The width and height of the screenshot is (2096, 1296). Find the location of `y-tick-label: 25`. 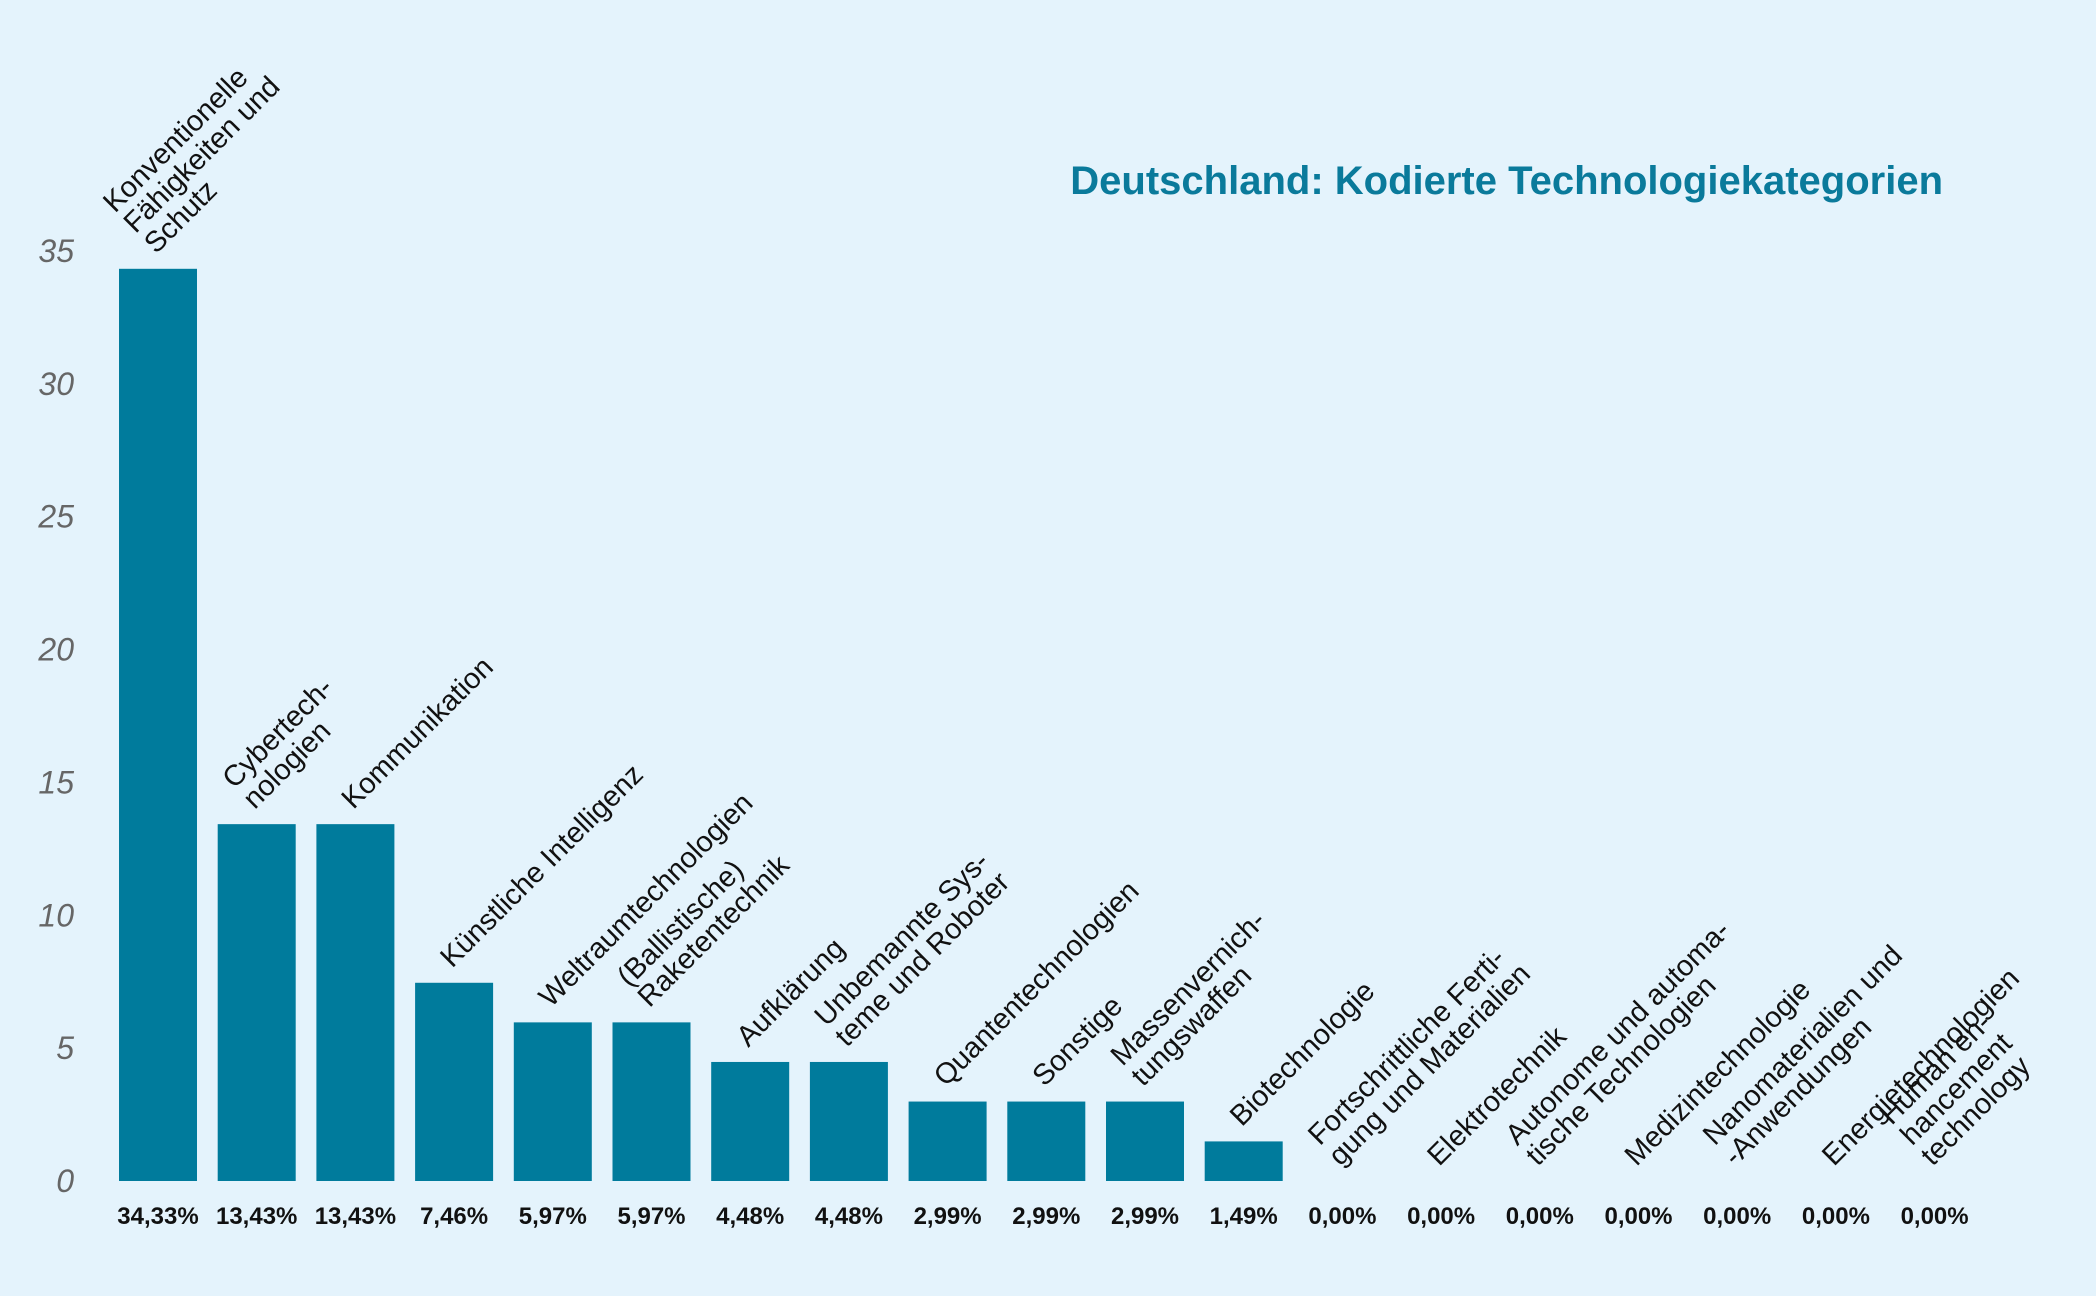

y-tick-label: 25 is located at coordinates (55, 517).